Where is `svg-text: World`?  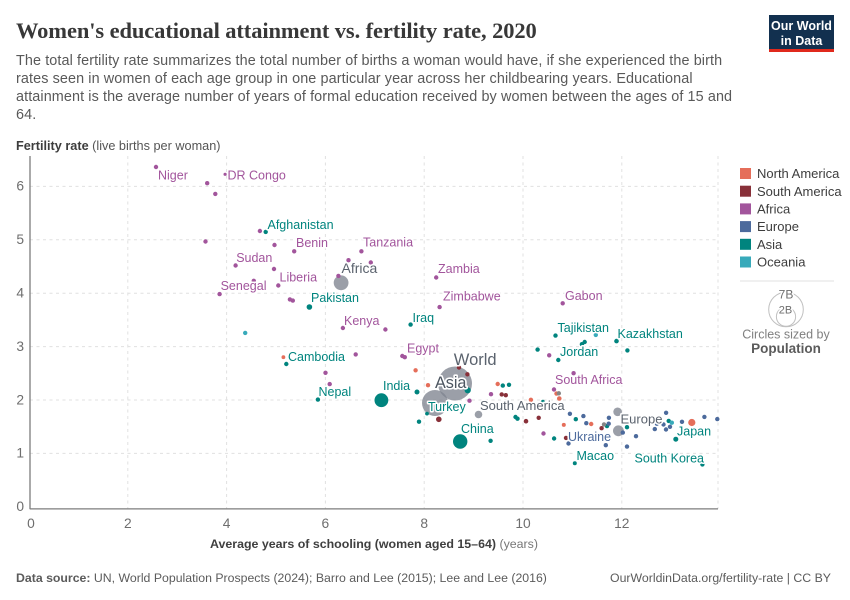 svg-text: World is located at coordinates (475, 360).